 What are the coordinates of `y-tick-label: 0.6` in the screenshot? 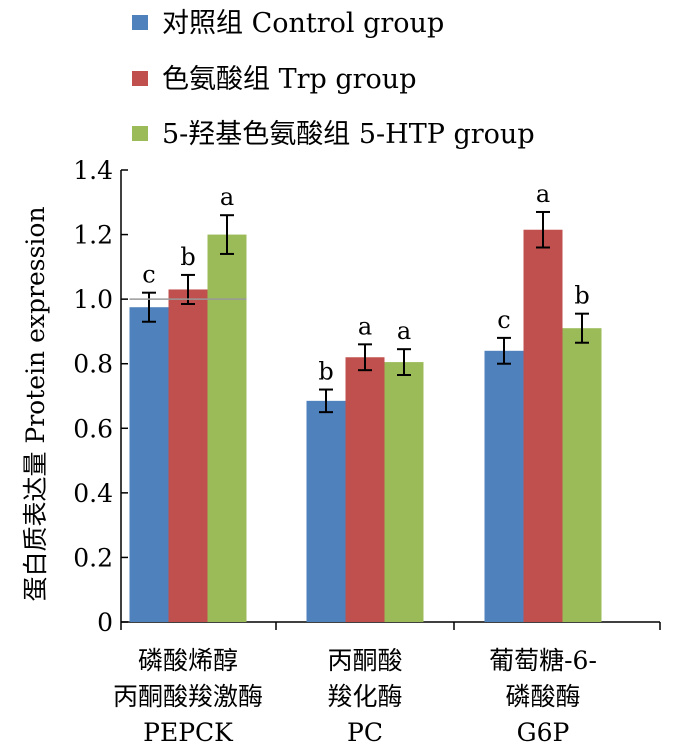 It's located at (93, 428).